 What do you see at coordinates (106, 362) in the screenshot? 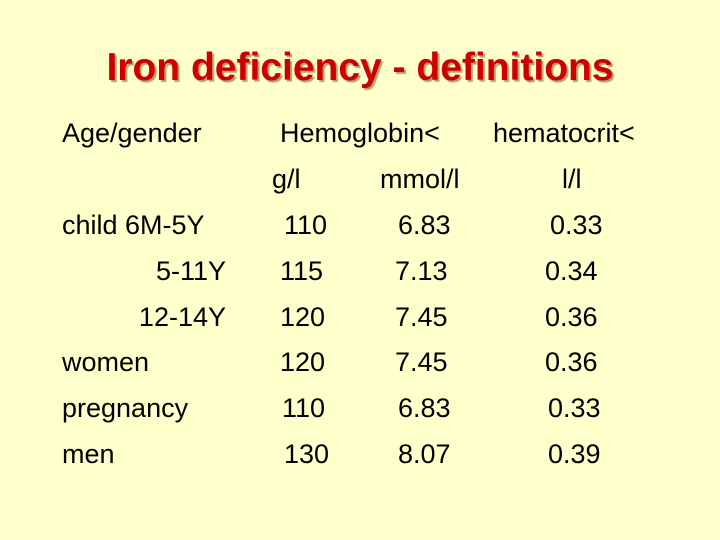
I see `row-label: women` at bounding box center [106, 362].